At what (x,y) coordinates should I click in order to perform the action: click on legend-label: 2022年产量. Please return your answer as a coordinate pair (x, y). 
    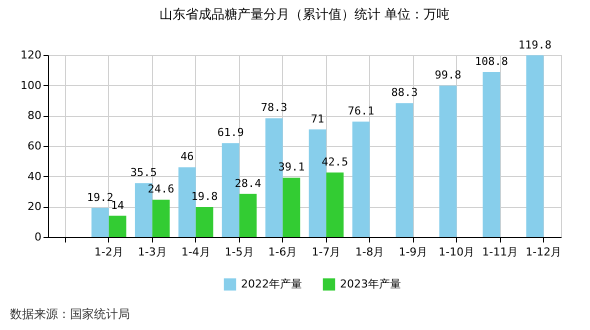
    Looking at the image, I should click on (271, 283).